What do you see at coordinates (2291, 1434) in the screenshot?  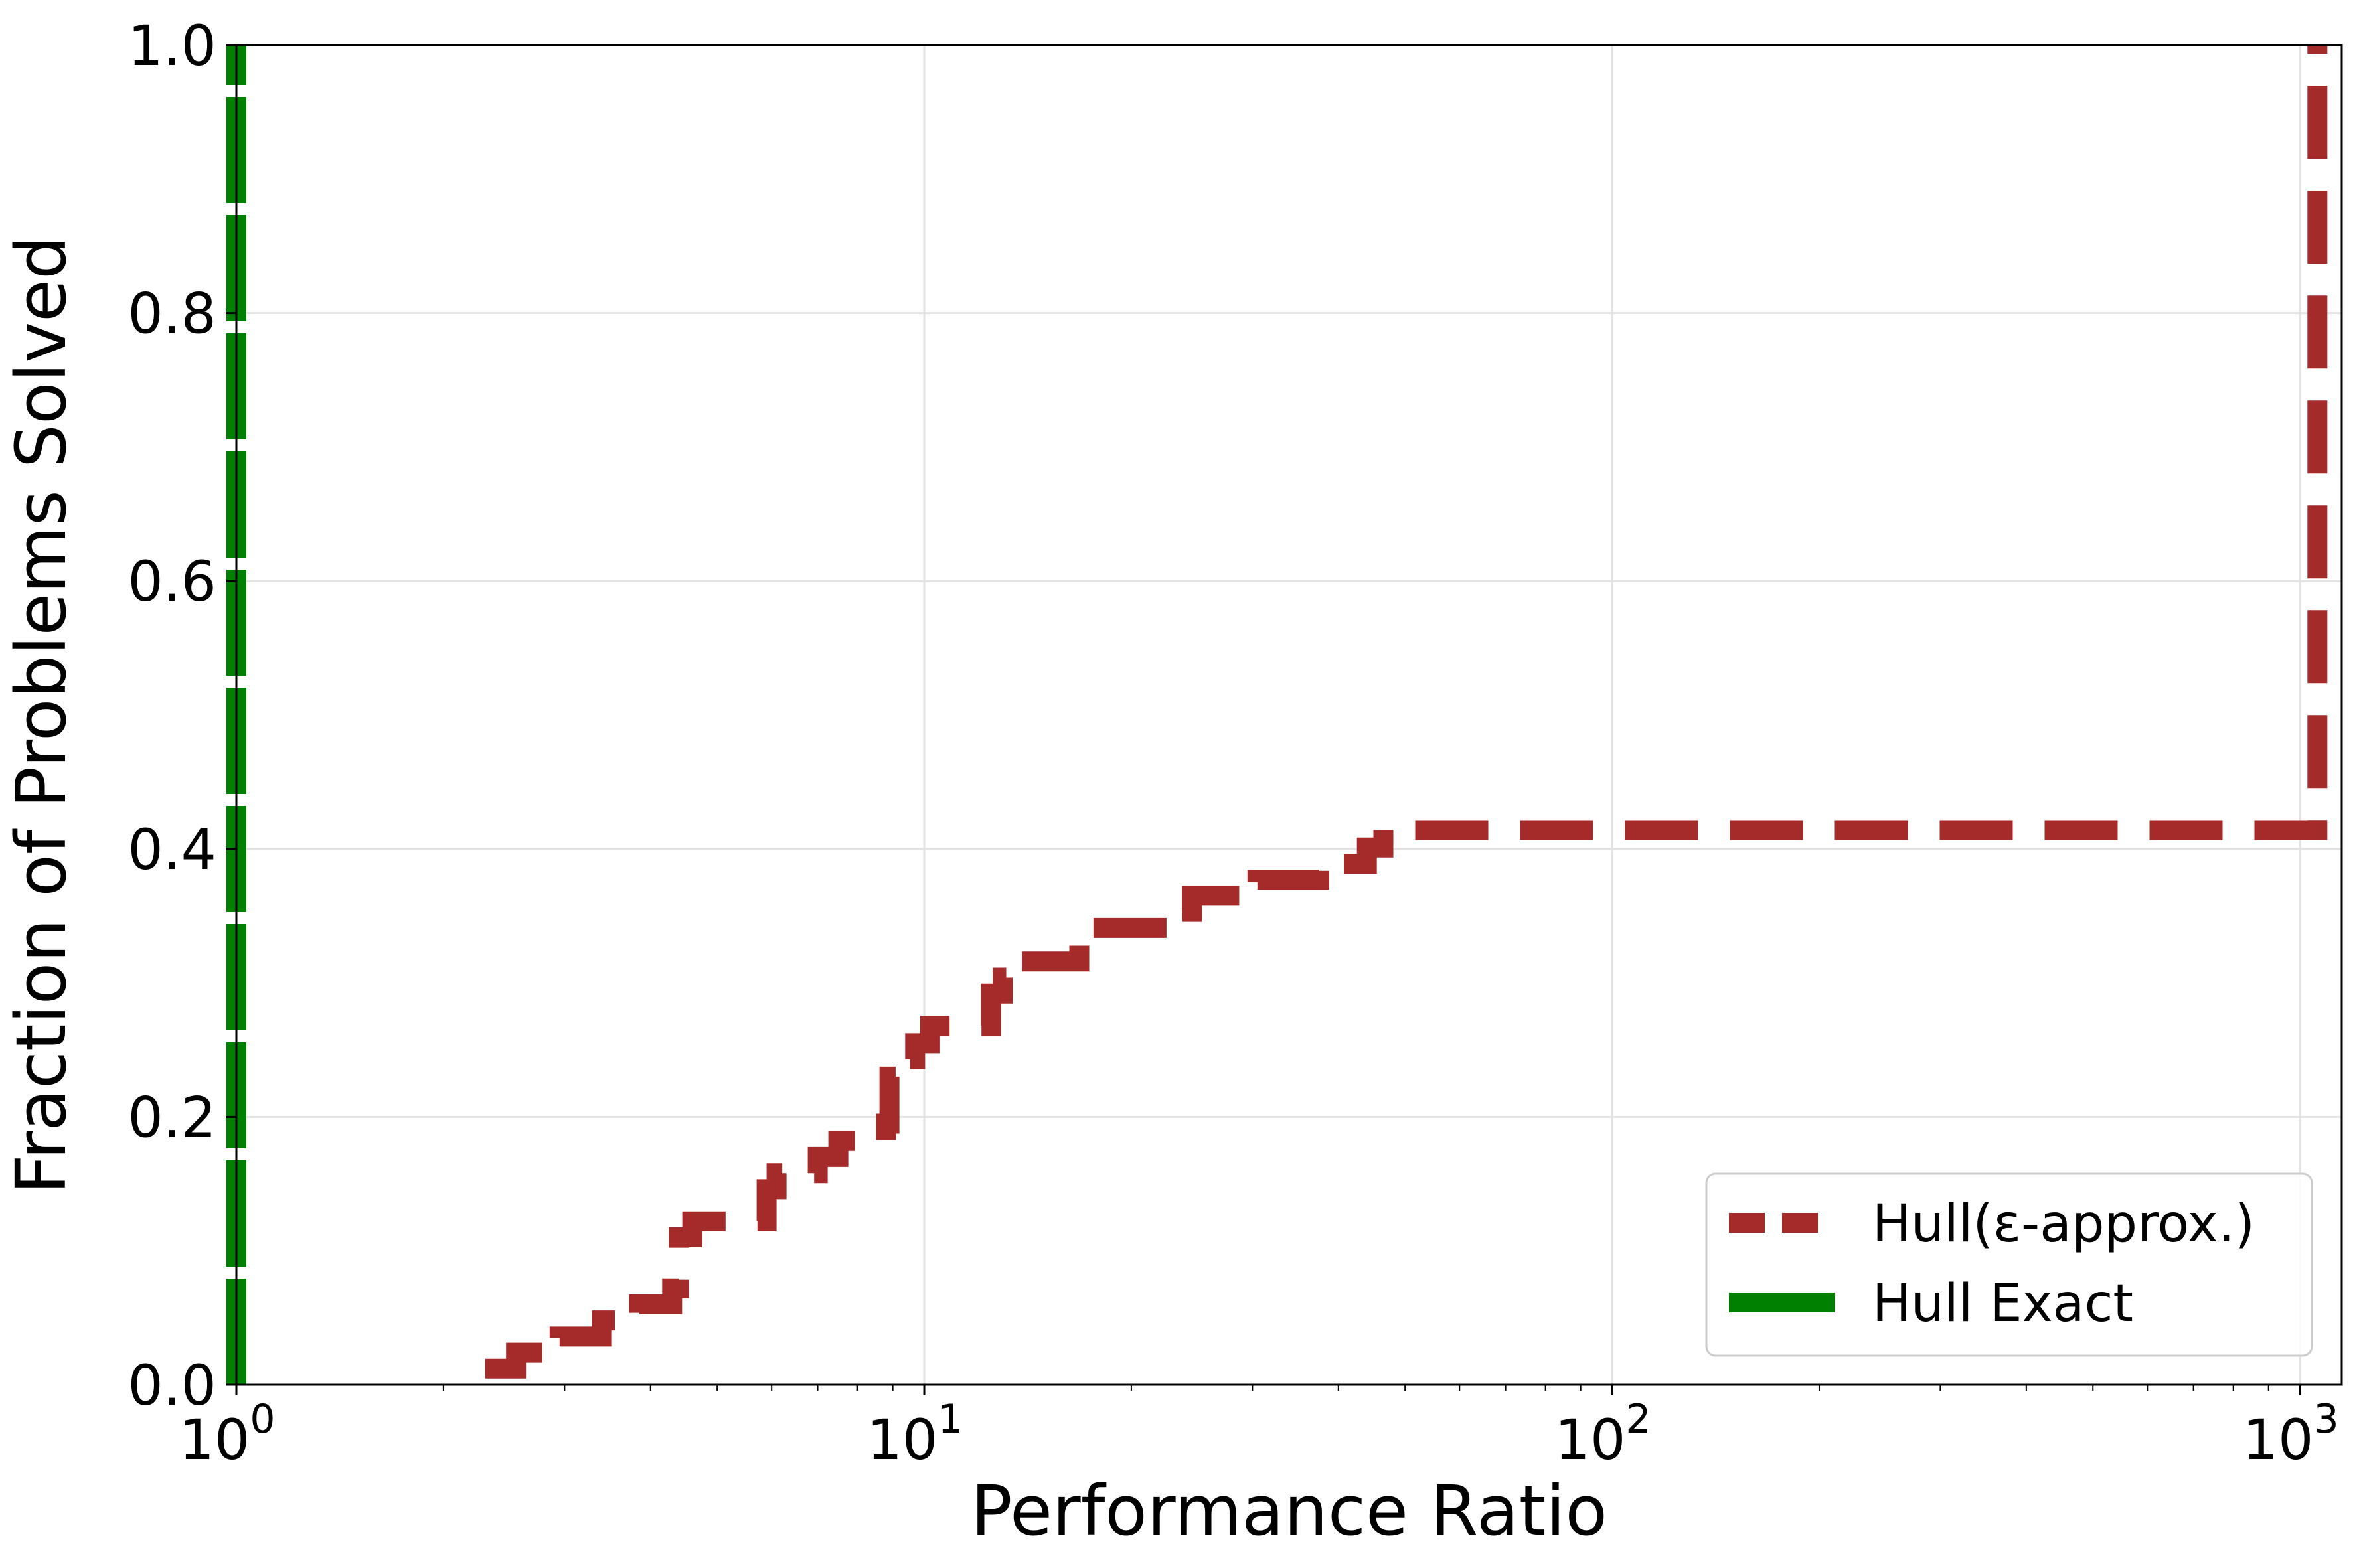 I see `x-tick-label: 10³` at bounding box center [2291, 1434].